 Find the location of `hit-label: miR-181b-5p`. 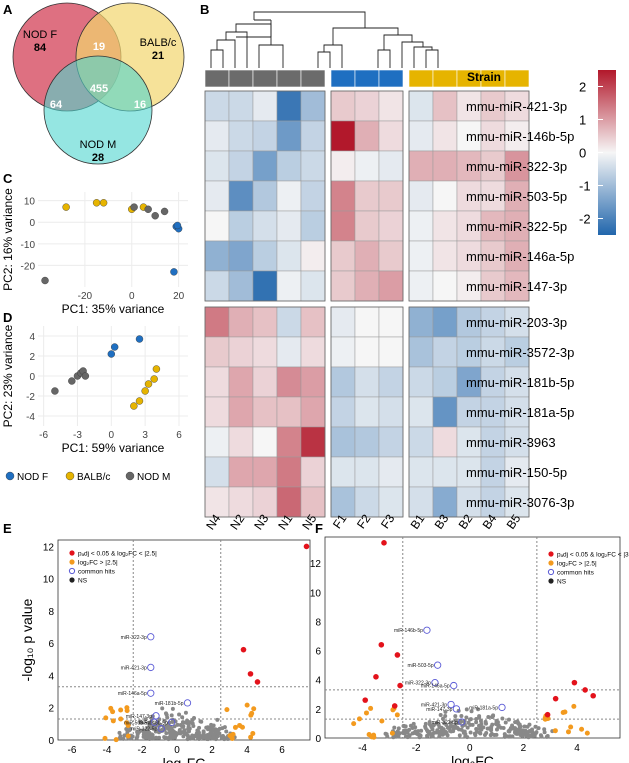

hit-label: miR-181b-5p is located at coordinates (169, 704).